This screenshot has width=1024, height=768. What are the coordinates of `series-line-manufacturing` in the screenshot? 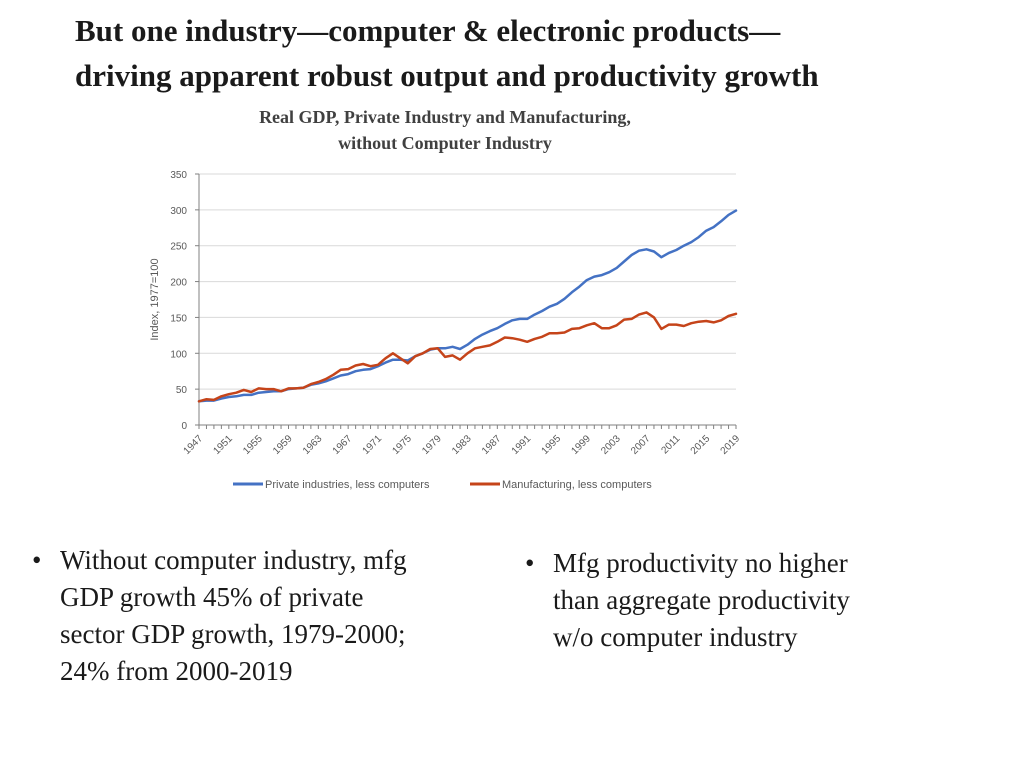 It's located at (467, 357).